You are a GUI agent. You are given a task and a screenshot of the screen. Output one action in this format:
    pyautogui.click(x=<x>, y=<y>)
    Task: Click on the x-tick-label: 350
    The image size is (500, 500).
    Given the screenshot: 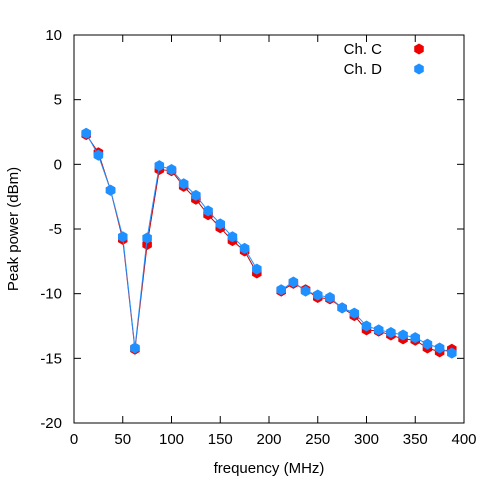 What is the action you would take?
    pyautogui.click(x=415, y=439)
    